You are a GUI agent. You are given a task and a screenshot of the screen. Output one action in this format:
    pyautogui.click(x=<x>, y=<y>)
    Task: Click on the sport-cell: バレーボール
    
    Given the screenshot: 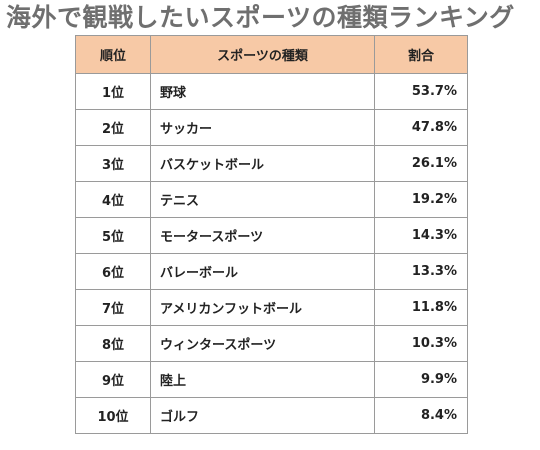 What is the action you would take?
    pyautogui.click(x=262, y=271)
    